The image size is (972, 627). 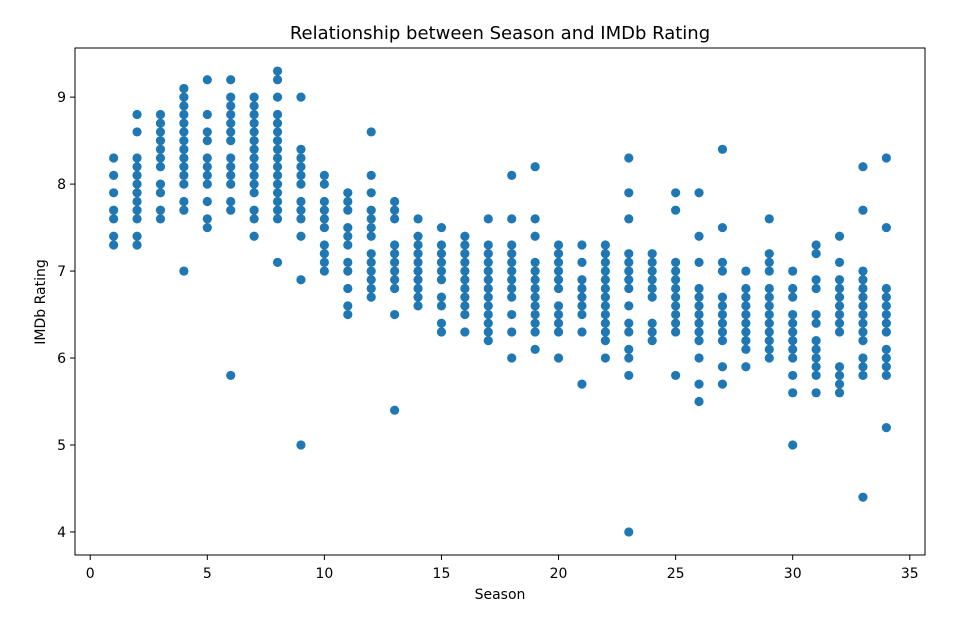 I want to click on y-tick-label: 5, so click(x=61, y=446).